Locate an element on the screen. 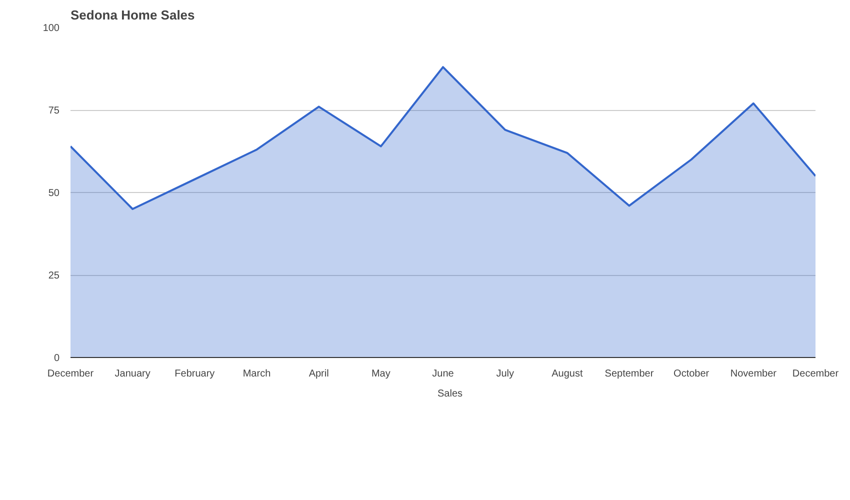 The height and width of the screenshot is (500, 850). x-tick-label: August is located at coordinates (567, 374).